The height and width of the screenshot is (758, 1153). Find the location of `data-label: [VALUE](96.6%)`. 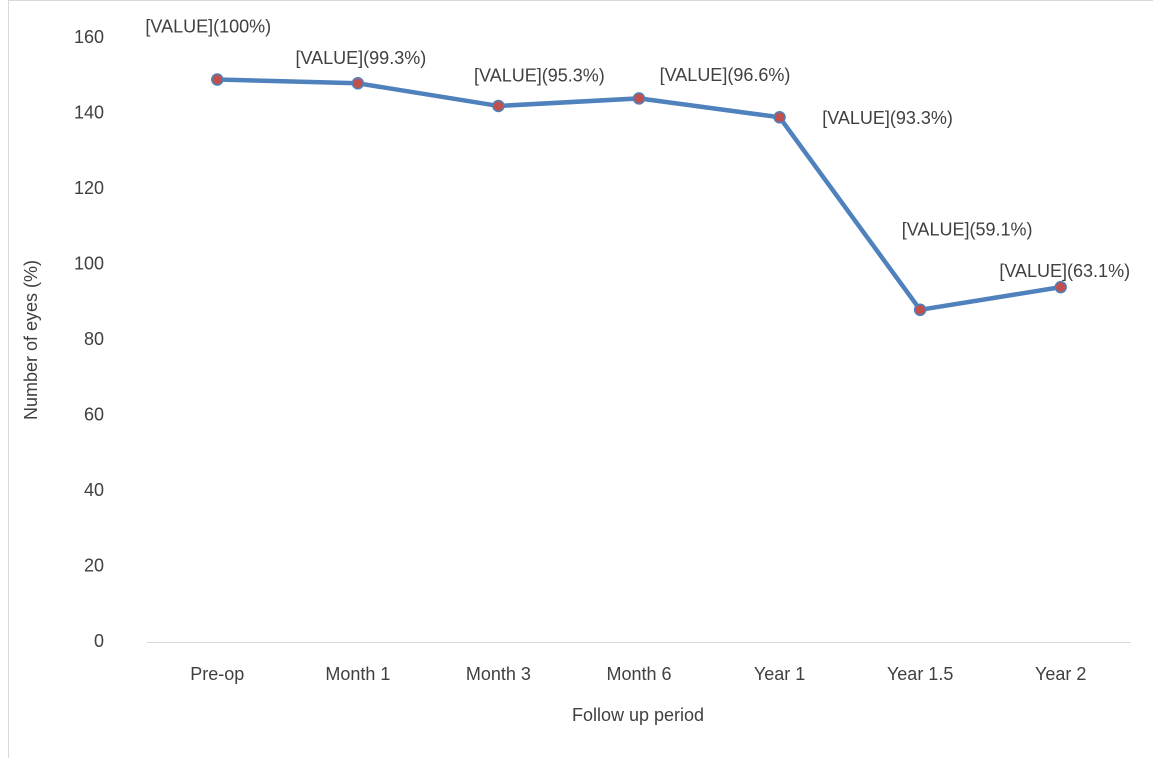

data-label: [VALUE](96.6%) is located at coordinates (725, 75).